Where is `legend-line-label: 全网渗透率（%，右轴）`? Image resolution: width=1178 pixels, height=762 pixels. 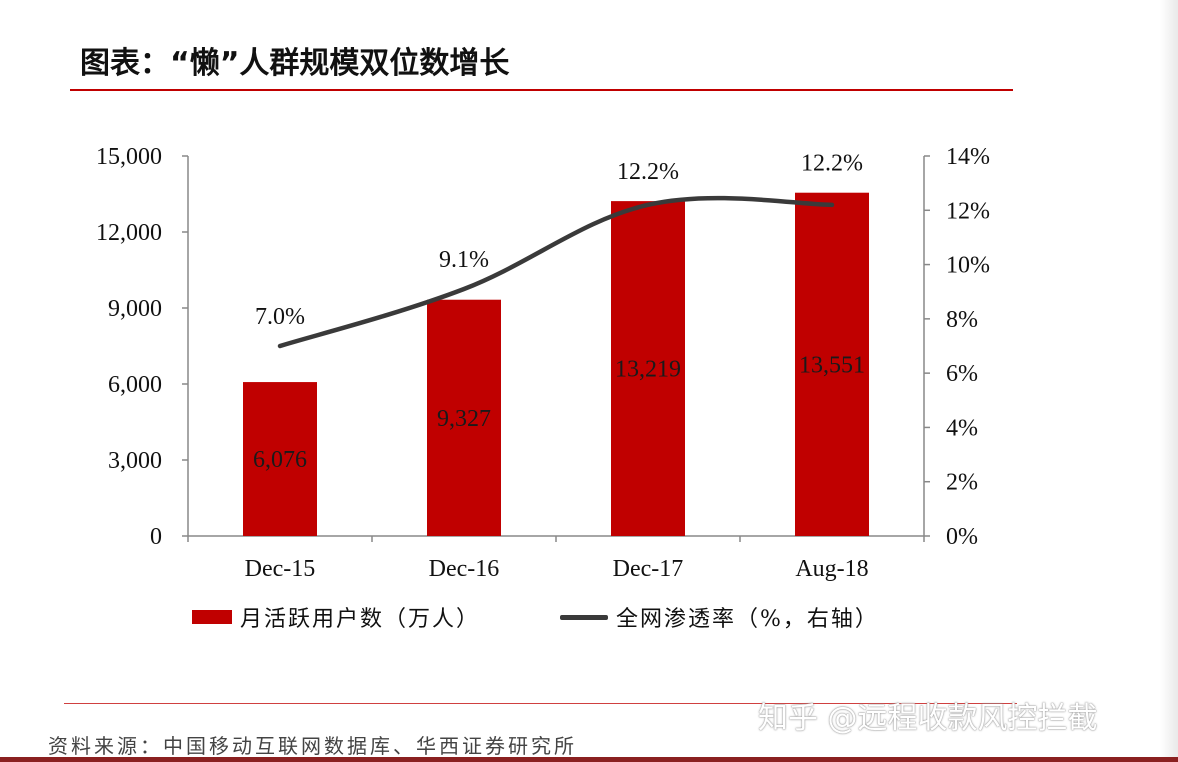 legend-line-label: 全网渗透率（%，右轴） is located at coordinates (747, 619).